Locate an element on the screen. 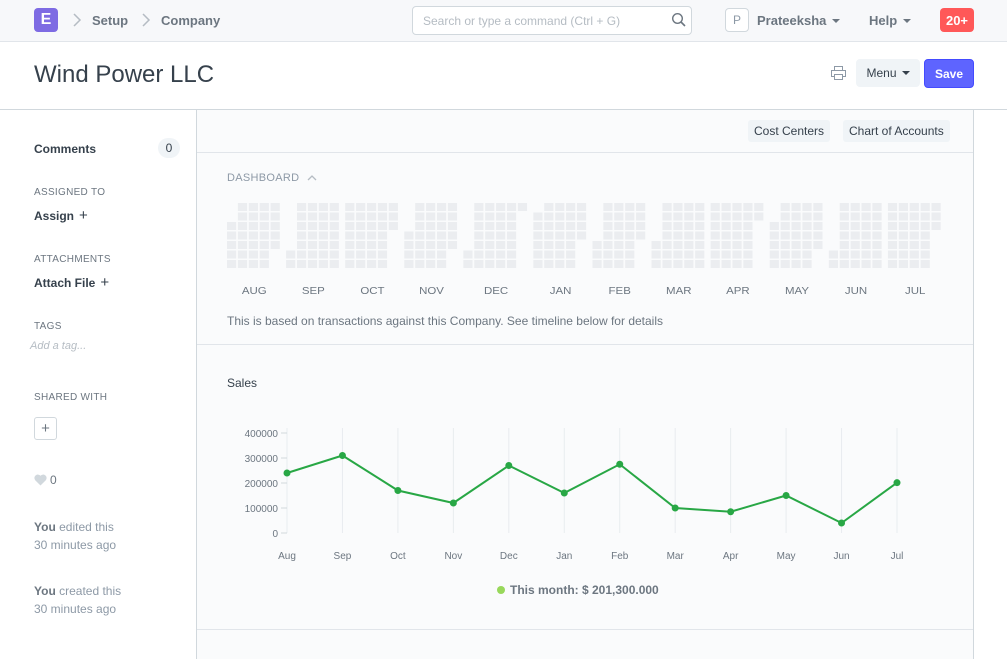 The width and height of the screenshot is (1007, 659). dashboard-toggle: DASHBOARD is located at coordinates (272, 178).